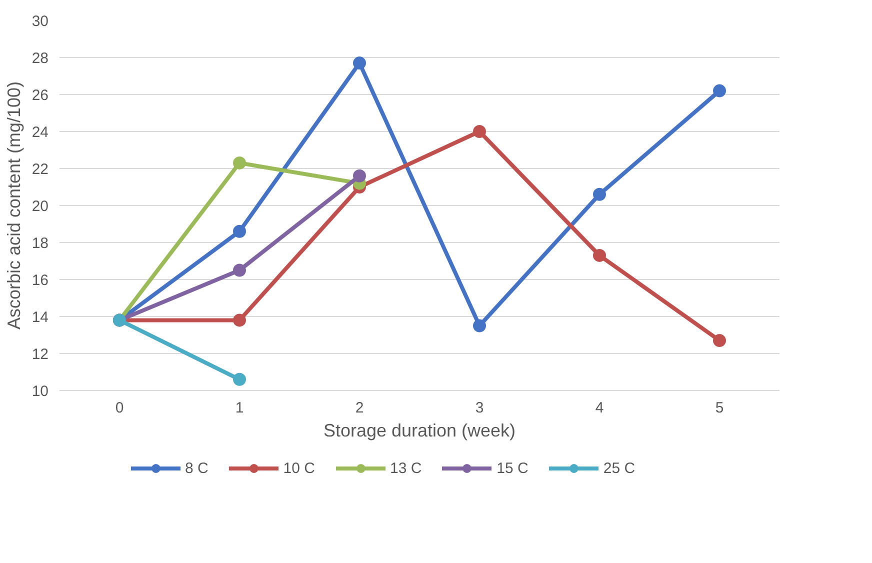 This screenshot has height=563, width=872. I want to click on y-tick-label: 14, so click(40, 317).